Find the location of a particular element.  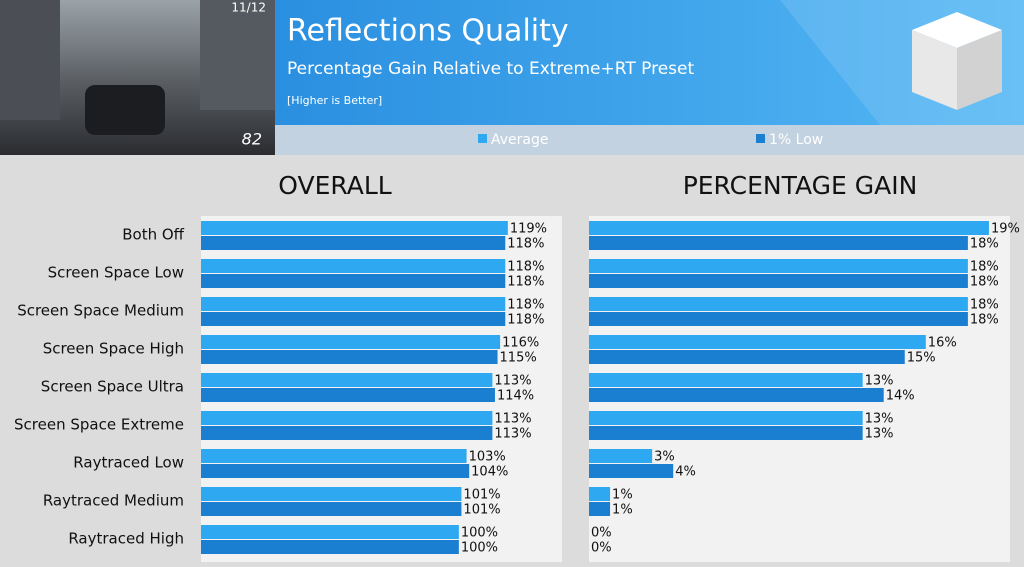

value-label: 115% is located at coordinates (518, 358).